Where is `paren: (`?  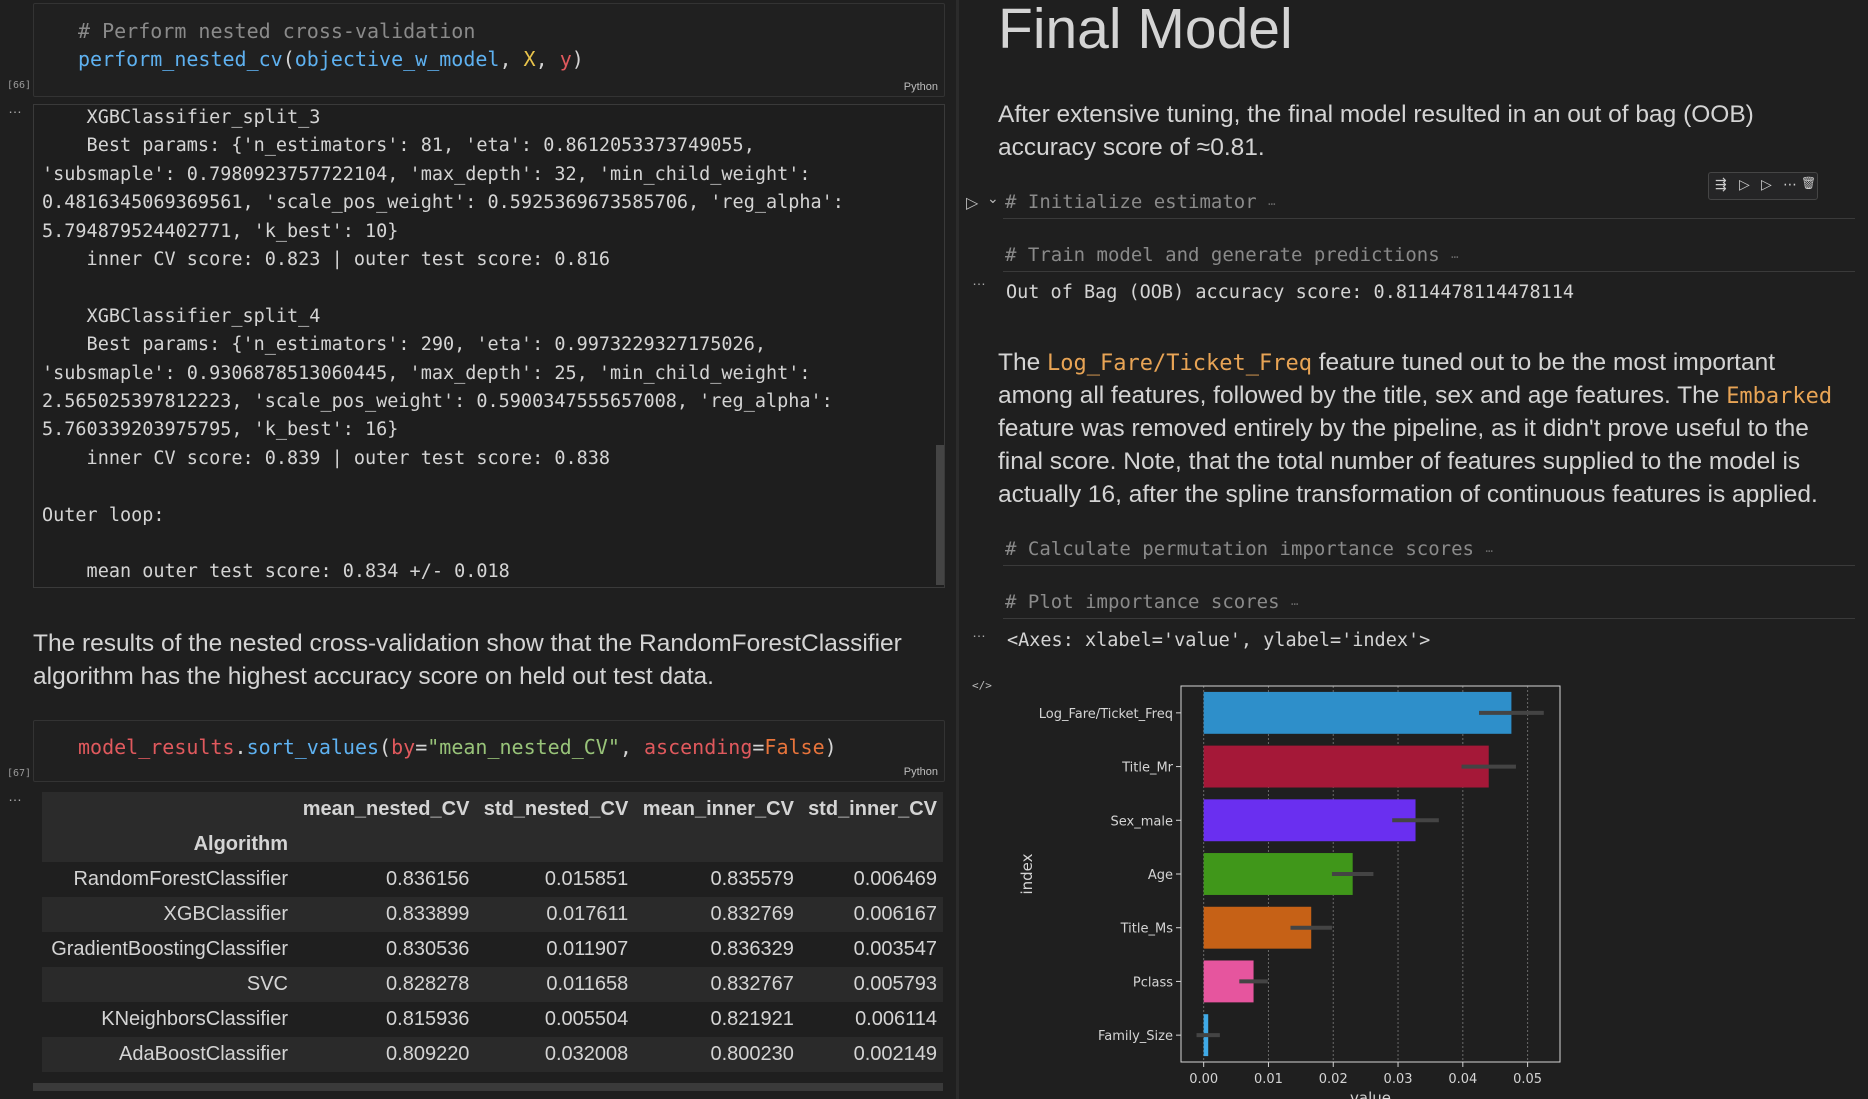
paren: ( is located at coordinates (288, 59).